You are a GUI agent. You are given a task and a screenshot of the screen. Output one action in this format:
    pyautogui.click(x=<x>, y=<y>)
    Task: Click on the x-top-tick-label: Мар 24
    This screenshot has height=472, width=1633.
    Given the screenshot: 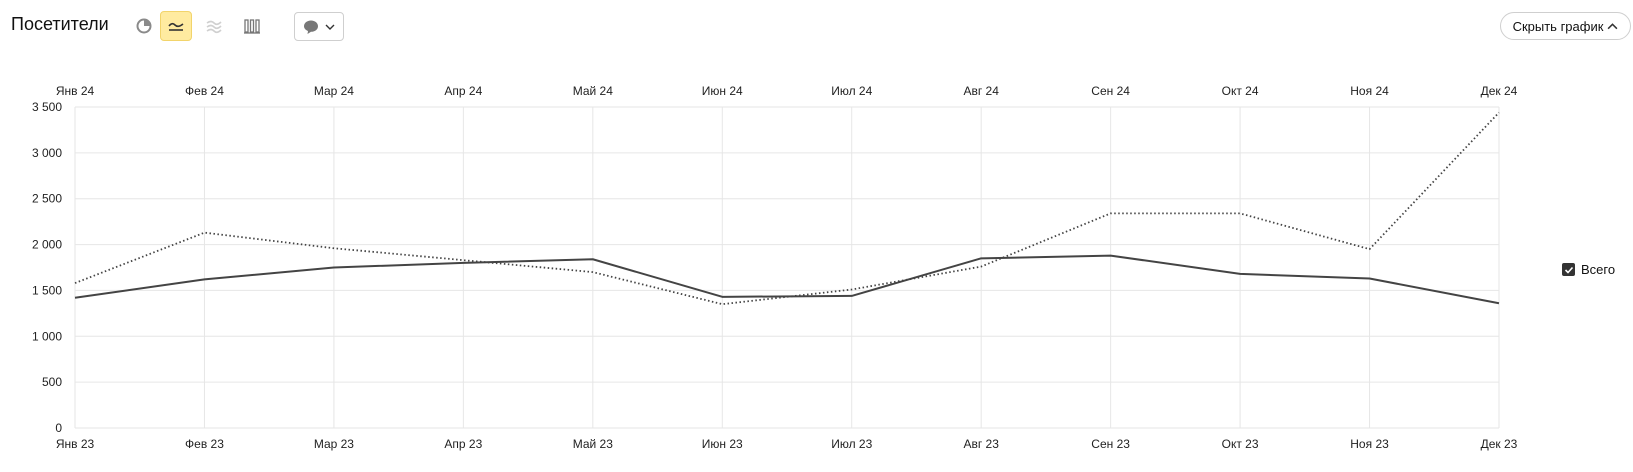 What is the action you would take?
    pyautogui.click(x=334, y=91)
    